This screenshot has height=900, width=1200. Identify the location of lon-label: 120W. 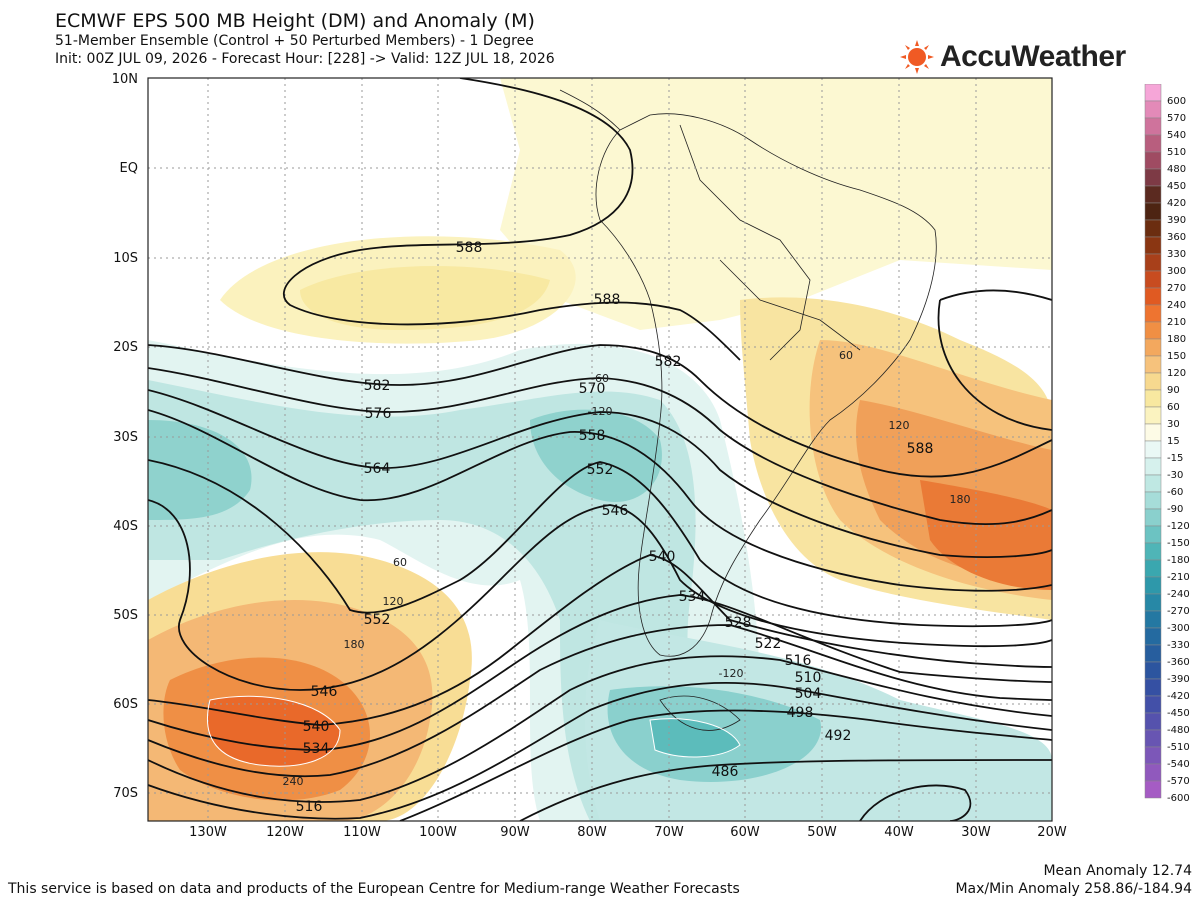
(285, 832).